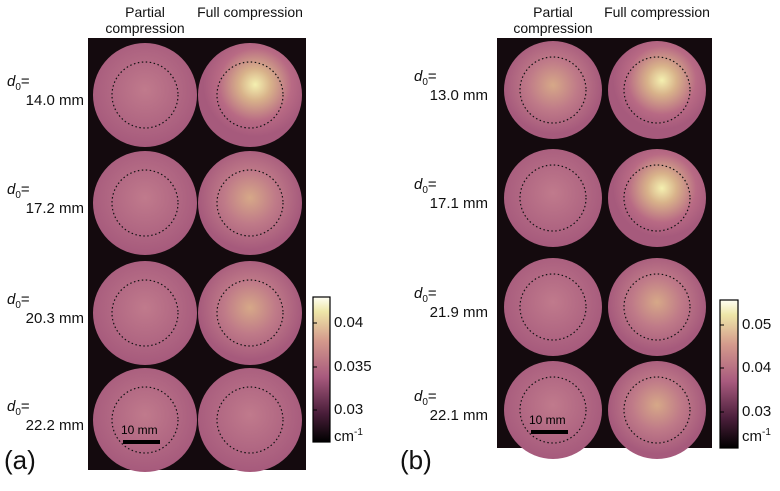  I want to click on row-label-text: 22.2 mm, so click(54, 425).